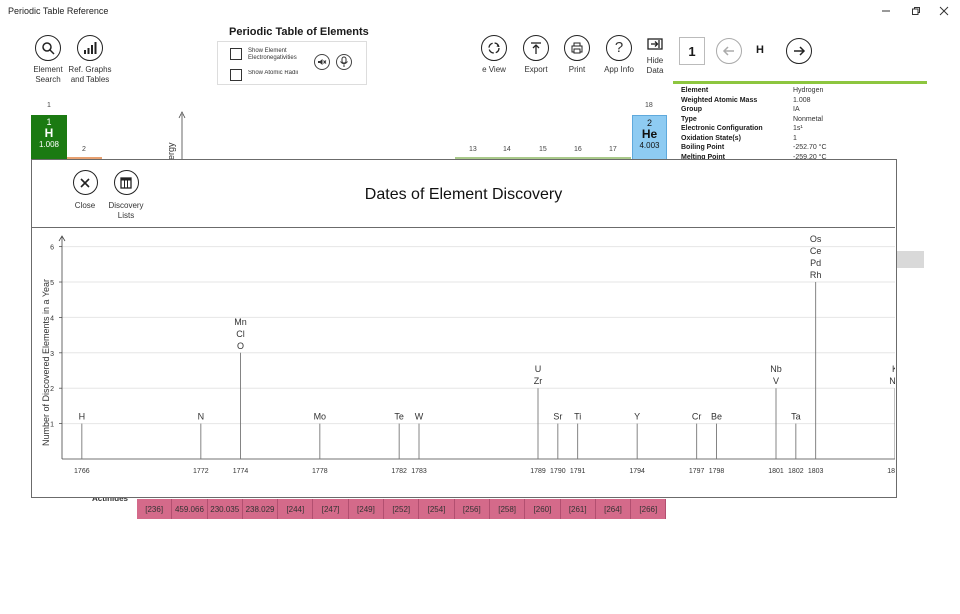 The height and width of the screenshot is (614, 960). Describe the element at coordinates (649, 145) in the screenshot. I see `atomic-weight: 4.003` at that location.